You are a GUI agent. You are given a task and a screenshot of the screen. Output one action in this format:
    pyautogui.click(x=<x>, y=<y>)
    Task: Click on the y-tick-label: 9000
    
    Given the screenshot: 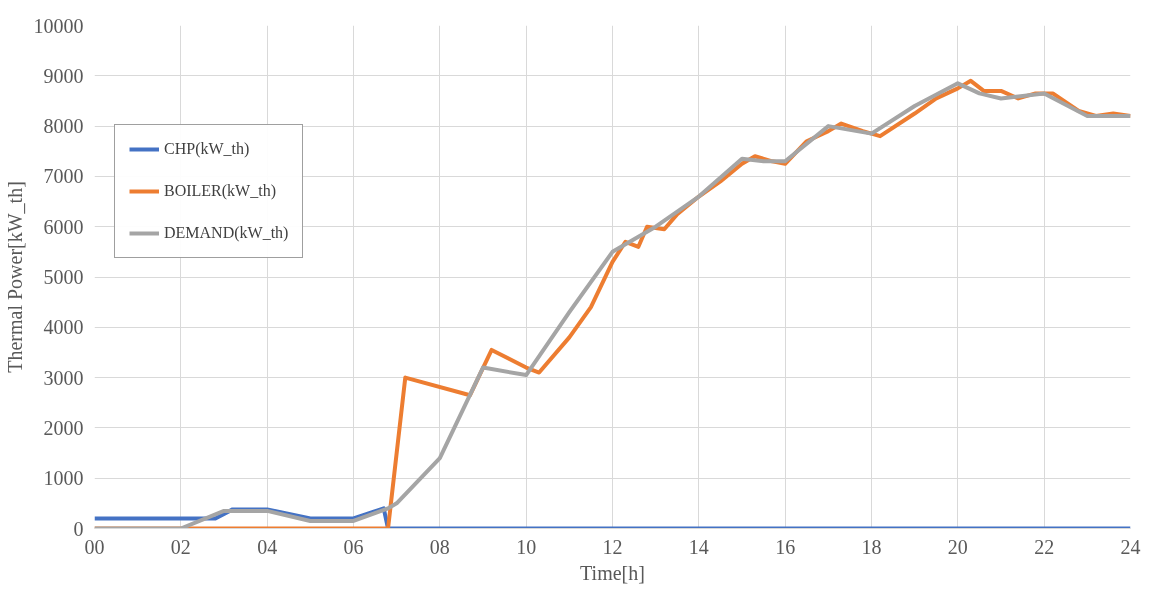 What is the action you would take?
    pyautogui.click(x=63, y=75)
    